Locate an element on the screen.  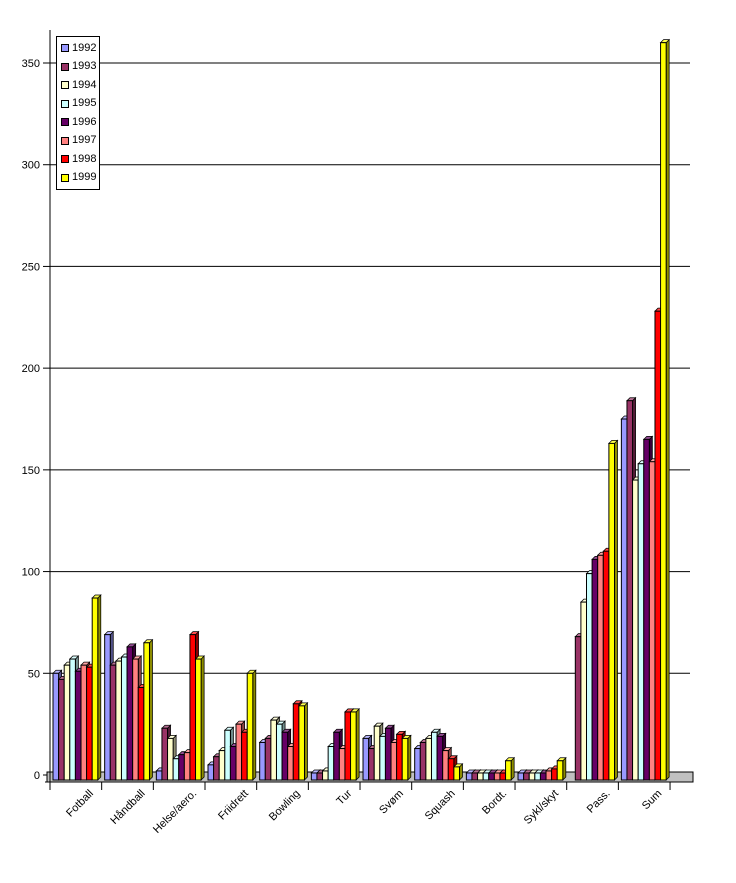
bar-Tur-1995 is located at coordinates (331, 763).